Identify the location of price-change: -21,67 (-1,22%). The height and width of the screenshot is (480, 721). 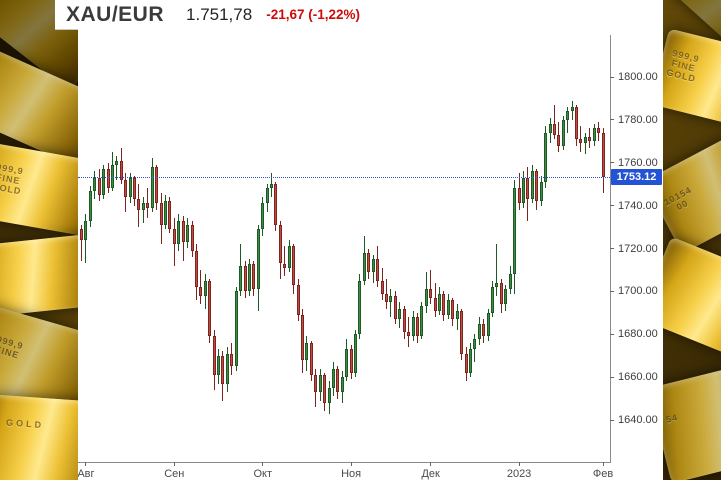
(313, 14).